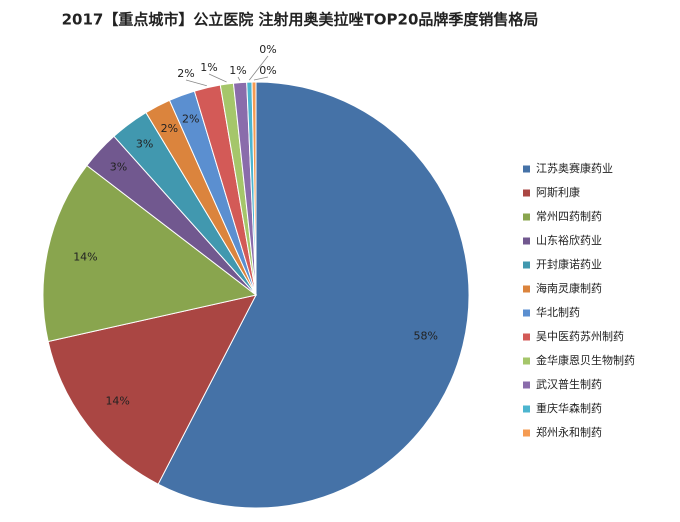 This screenshot has height=522, width=680. I want to click on legend-label: 武汉普生制药, so click(569, 384).